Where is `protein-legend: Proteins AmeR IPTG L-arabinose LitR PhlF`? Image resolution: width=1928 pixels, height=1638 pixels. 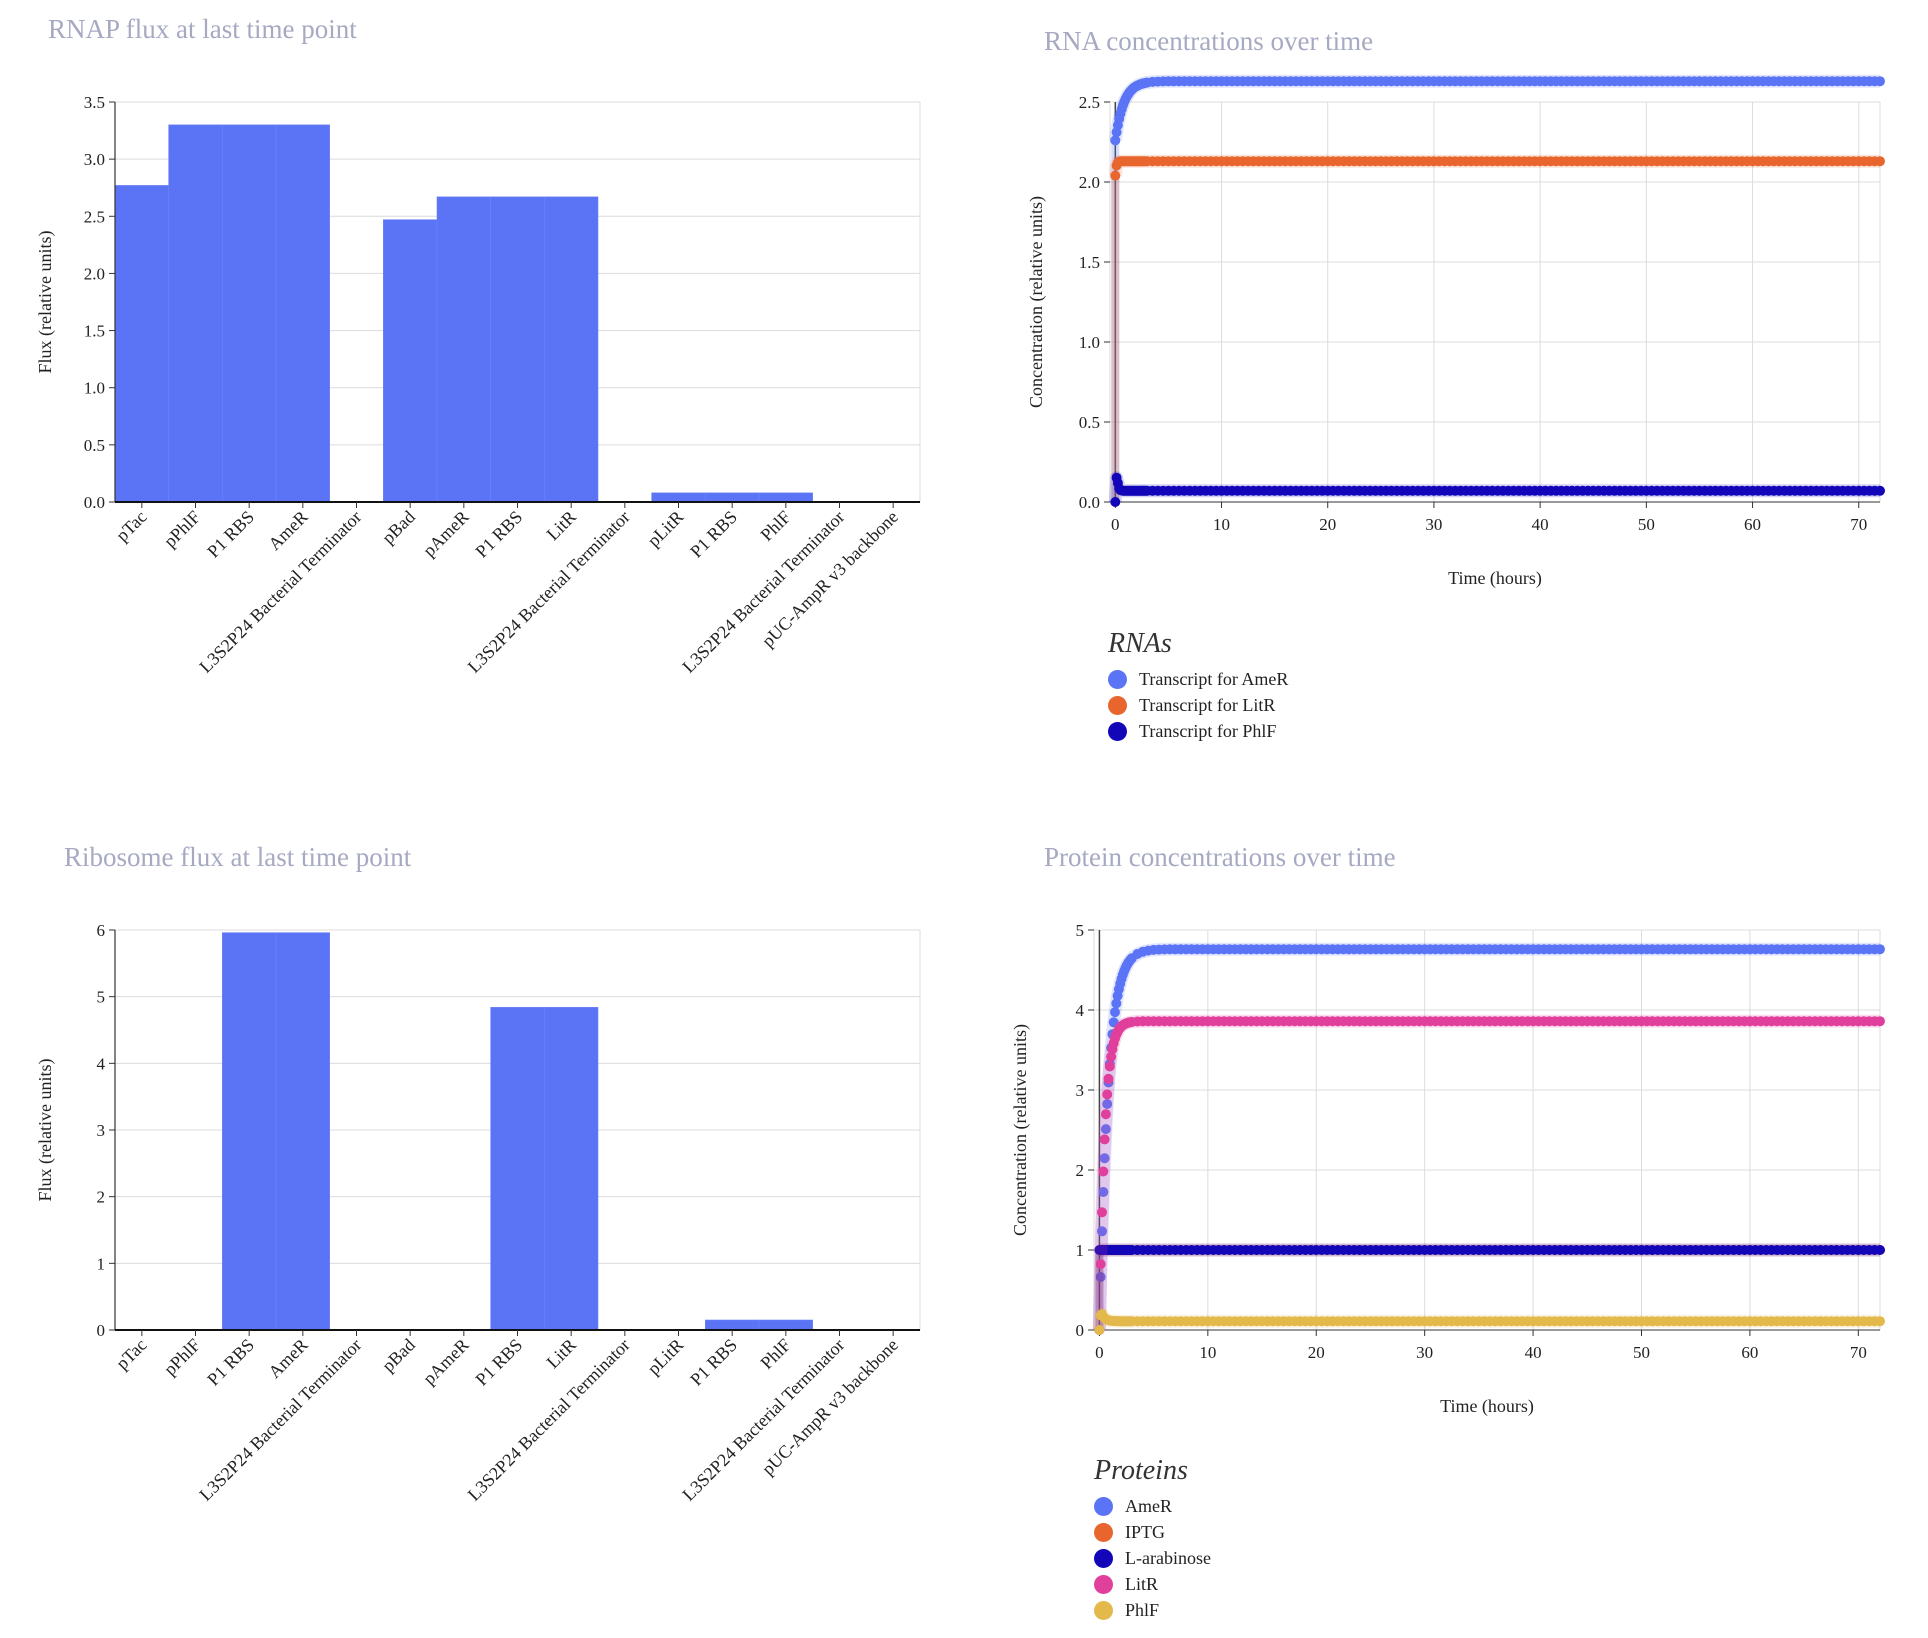
protein-legend: Proteins AmeR IPTG L-arabinose LitR PhlF is located at coordinates (1152, 1539).